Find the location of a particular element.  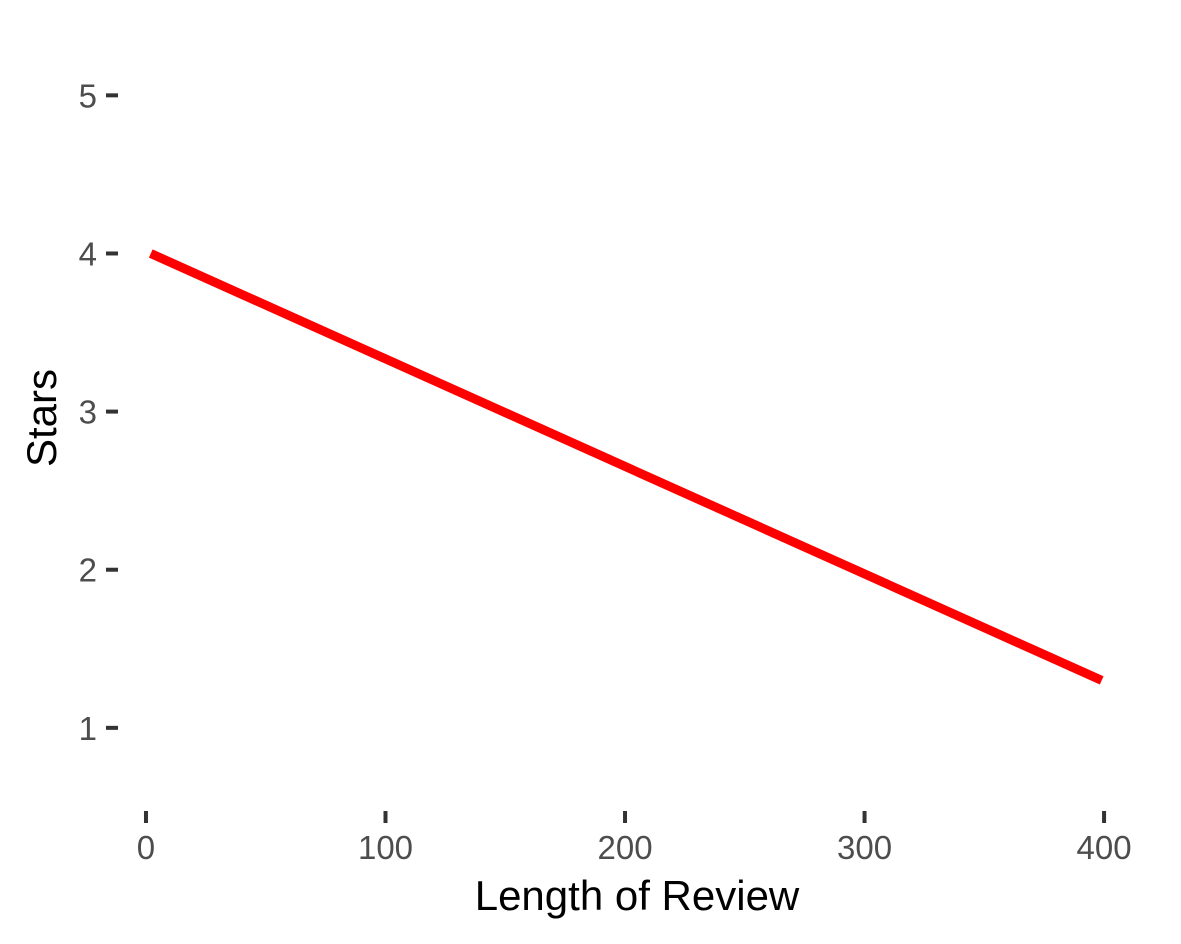

y-axis-title: Stars is located at coordinates (41, 418).